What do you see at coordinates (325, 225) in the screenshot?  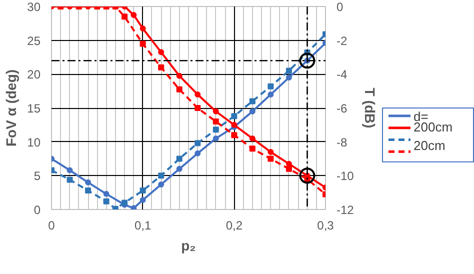 I see `x-tick-label: 0,3` at bounding box center [325, 225].